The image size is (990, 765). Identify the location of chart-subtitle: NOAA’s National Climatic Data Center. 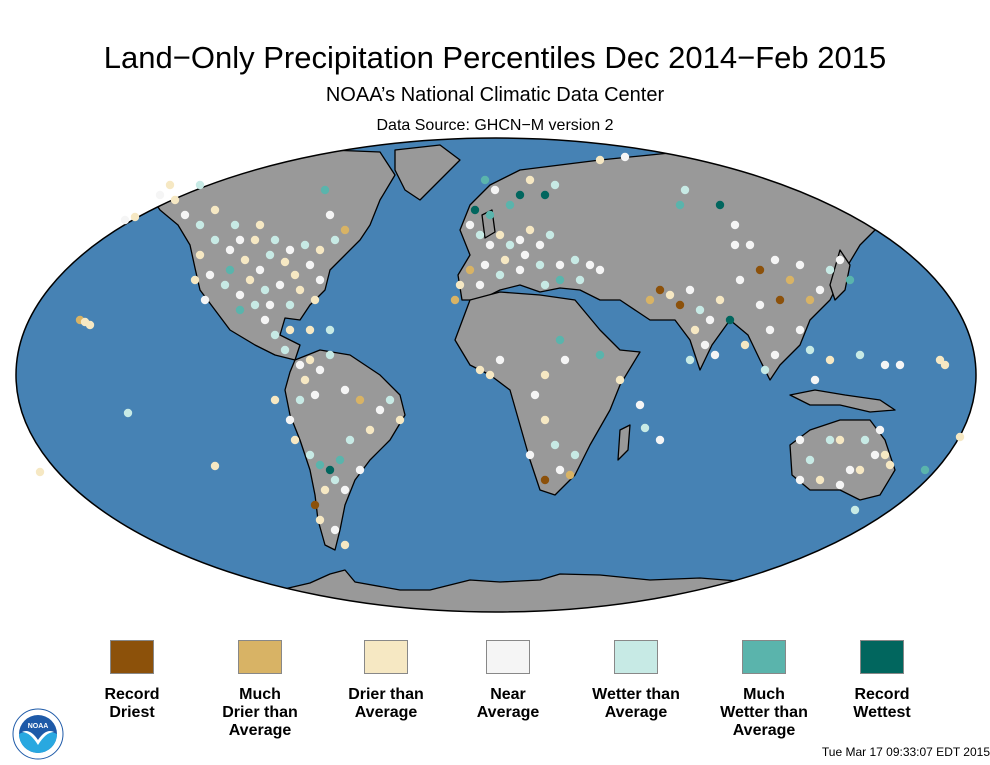
(495, 95).